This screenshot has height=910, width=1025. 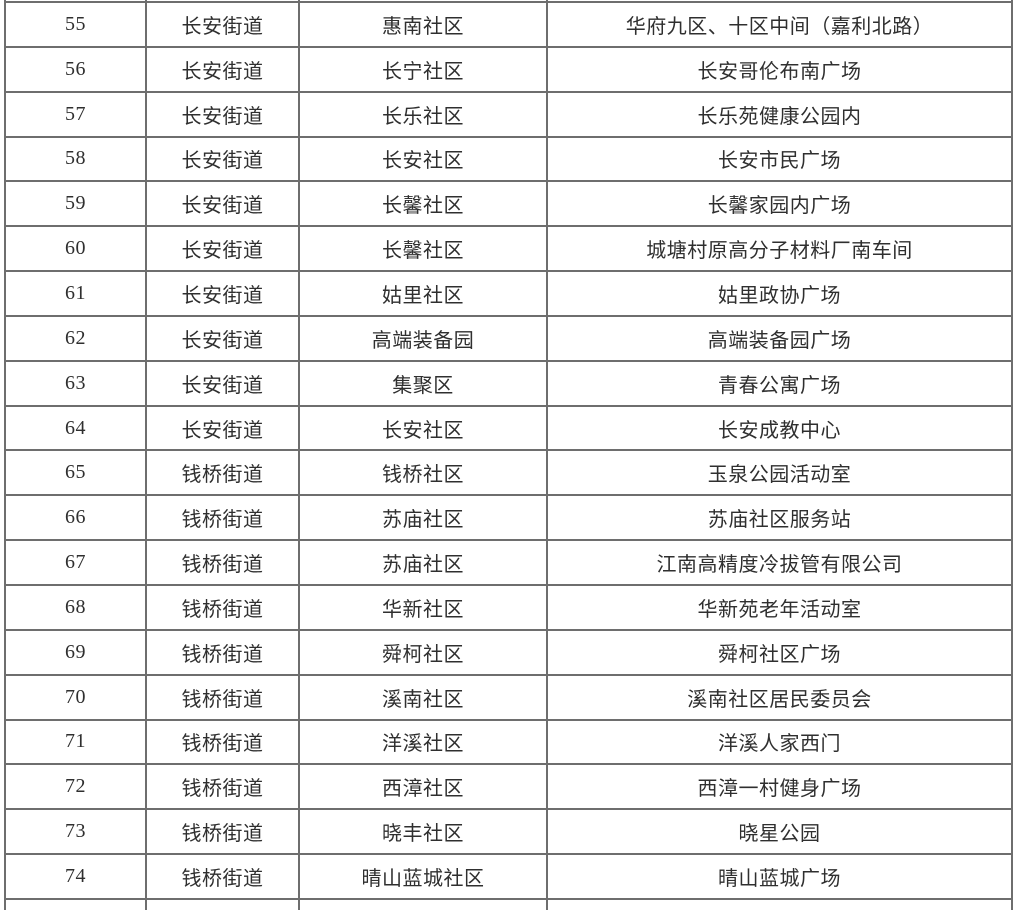 What do you see at coordinates (75, 69) in the screenshot?
I see `cell-no: 56` at bounding box center [75, 69].